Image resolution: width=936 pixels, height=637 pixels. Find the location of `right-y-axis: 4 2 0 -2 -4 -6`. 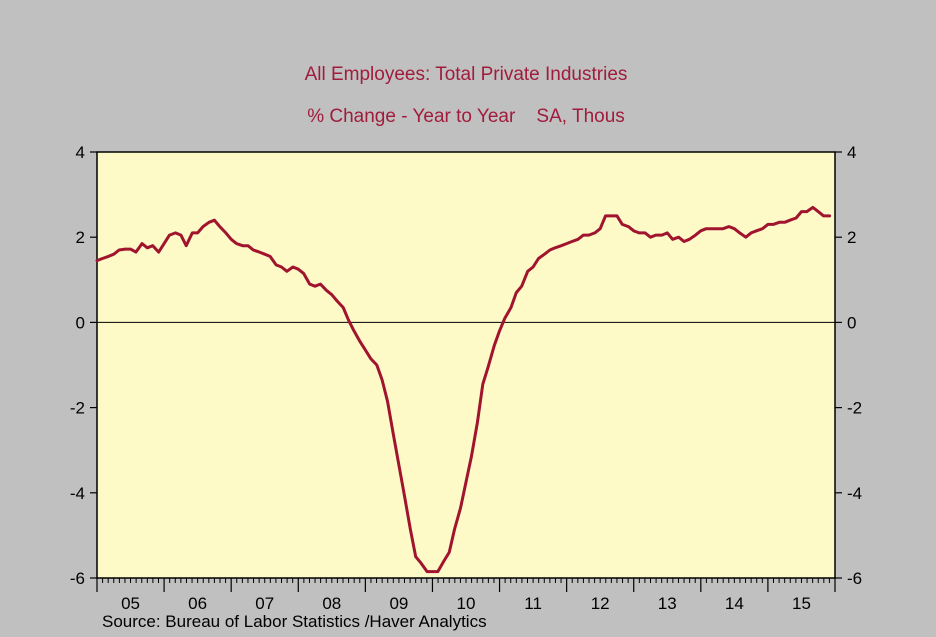

right-y-axis: 4 2 0 -2 -4 -6 is located at coordinates (848, 365).